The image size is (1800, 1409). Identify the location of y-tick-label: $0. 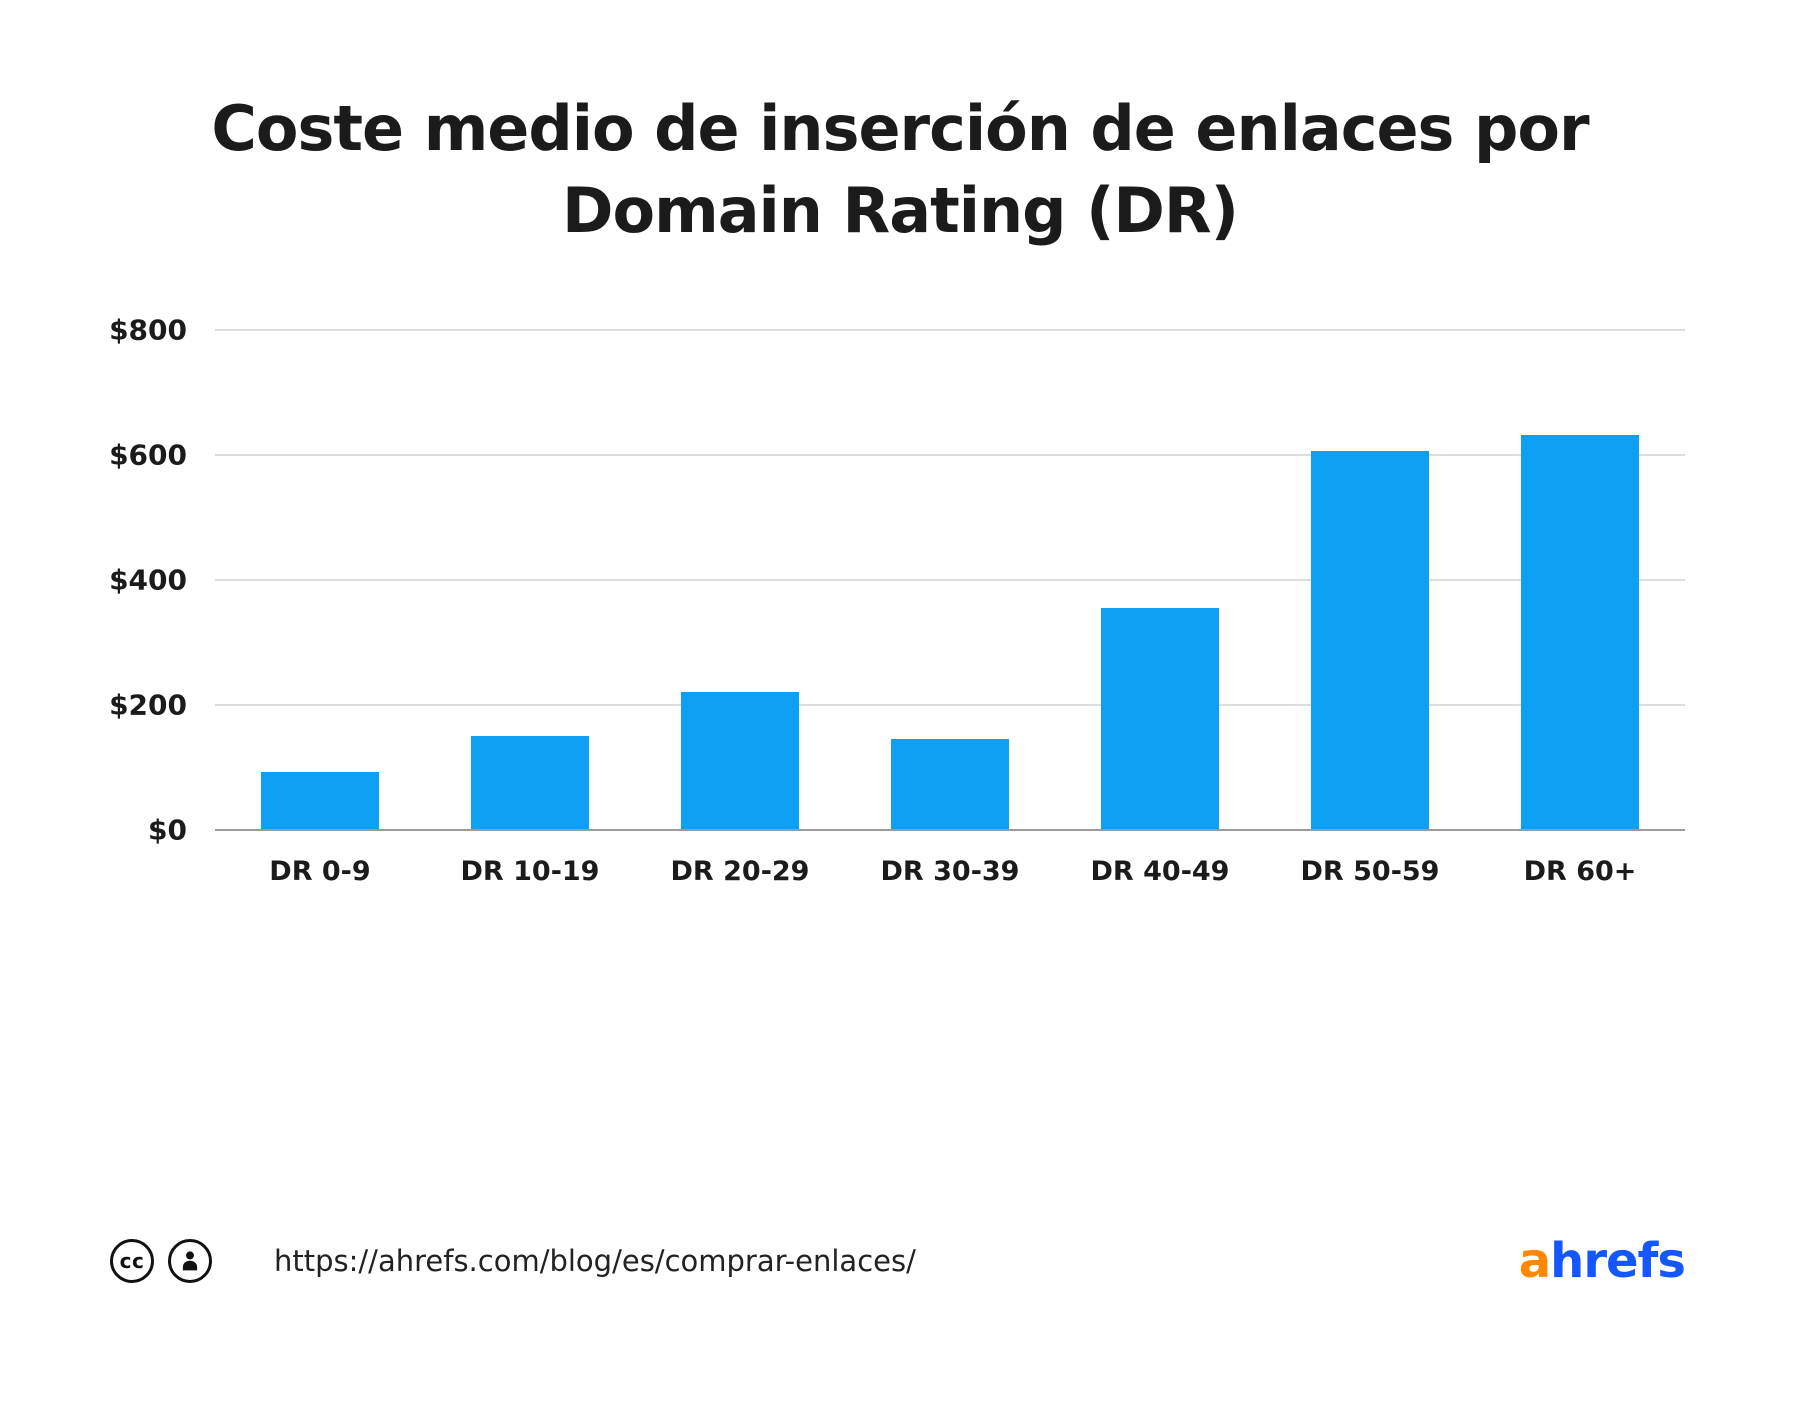
(167, 830).